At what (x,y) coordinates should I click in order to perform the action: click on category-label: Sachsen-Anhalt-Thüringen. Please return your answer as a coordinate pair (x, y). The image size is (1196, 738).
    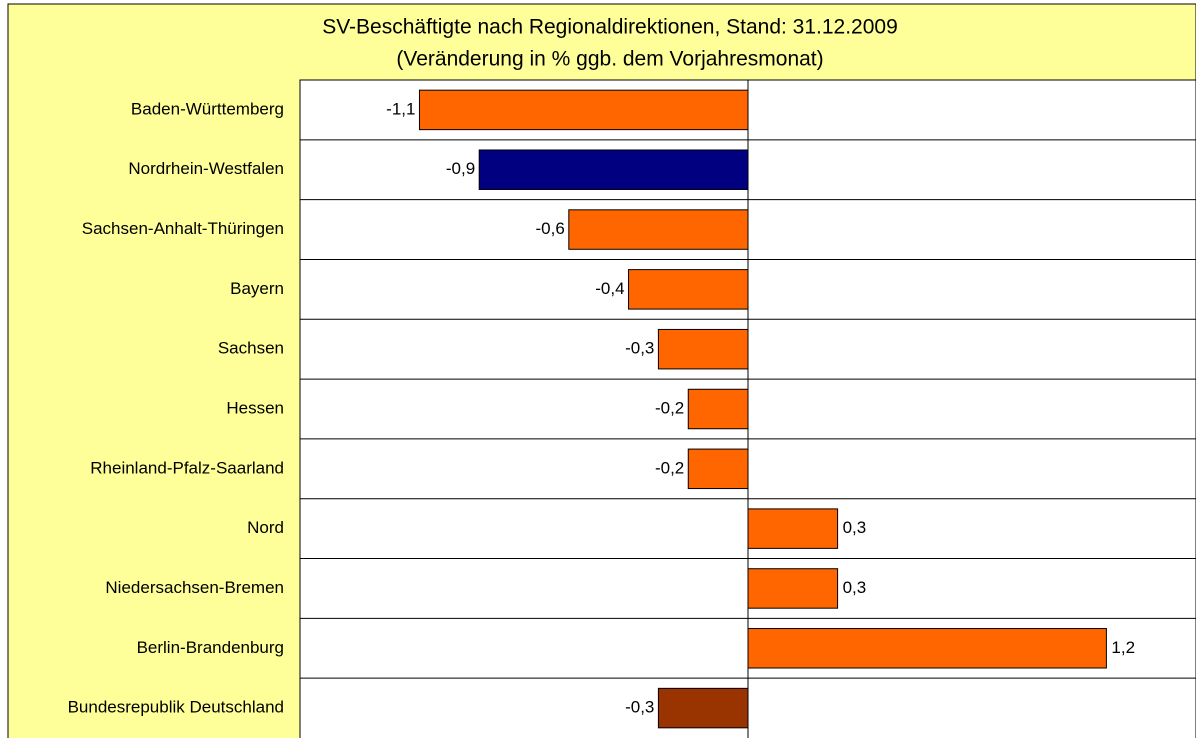
    Looking at the image, I should click on (183, 228).